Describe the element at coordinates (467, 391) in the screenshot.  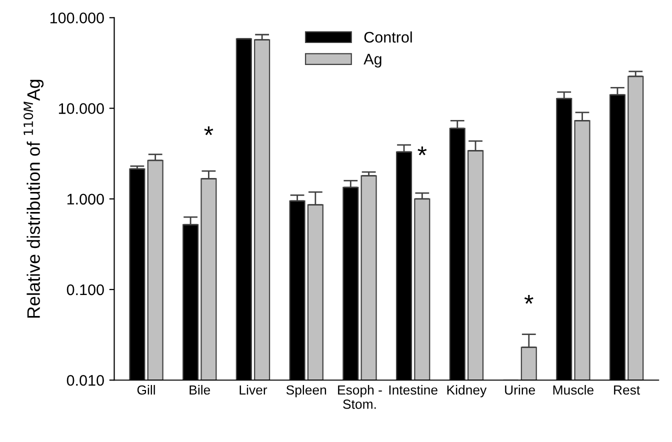
I see `x-tick-label: Kidney` at that location.